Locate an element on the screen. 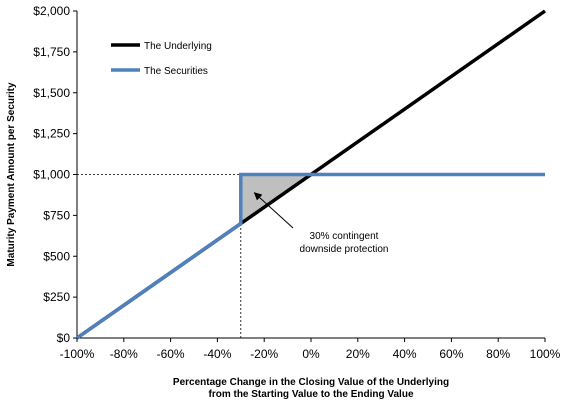  x-tick-label: 60% is located at coordinates (451, 354).